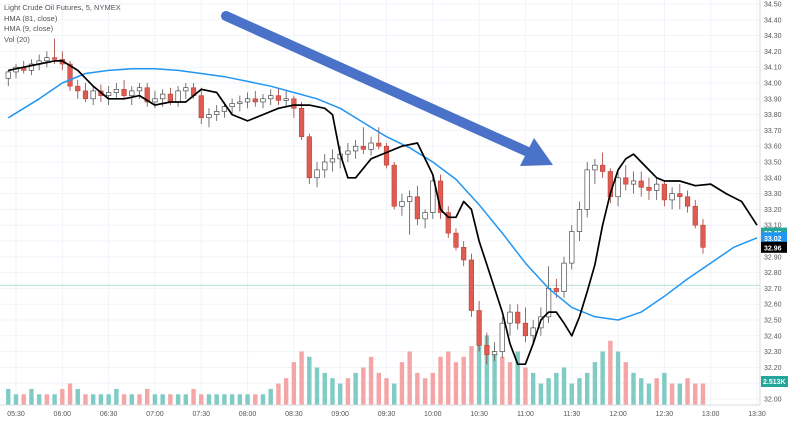 This screenshot has width=788, height=426. Describe the element at coordinates (773, 20) in the screenshot. I see `y-tick-label: 34.40` at that location.